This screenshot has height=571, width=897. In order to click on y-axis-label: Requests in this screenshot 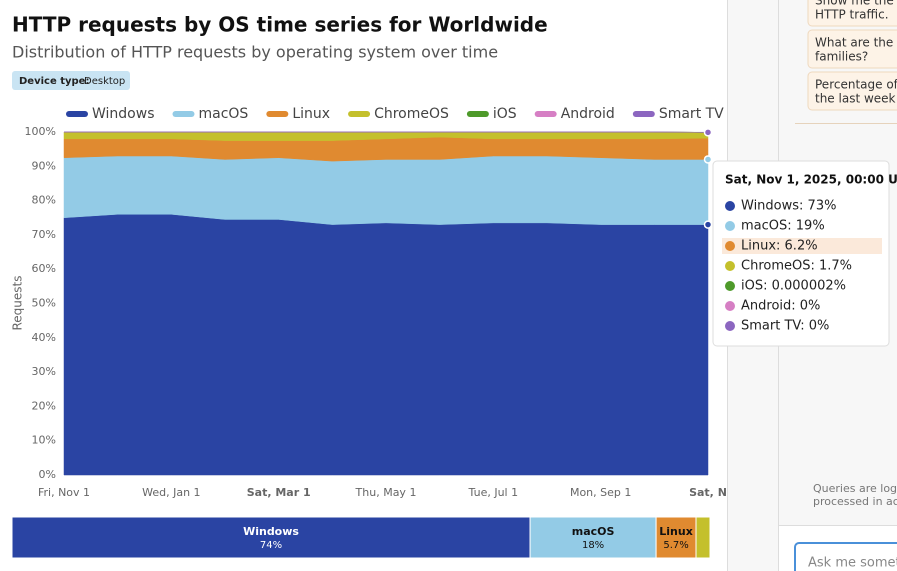, I will do `click(18, 303)`.